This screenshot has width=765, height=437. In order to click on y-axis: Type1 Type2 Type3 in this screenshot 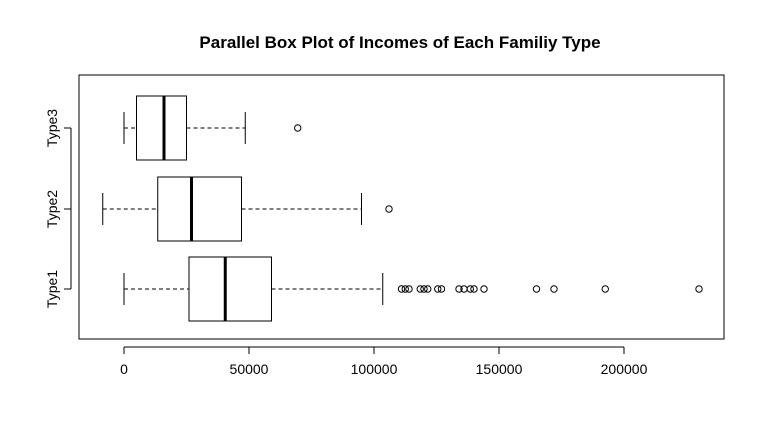, I will do `click(58, 208)`.